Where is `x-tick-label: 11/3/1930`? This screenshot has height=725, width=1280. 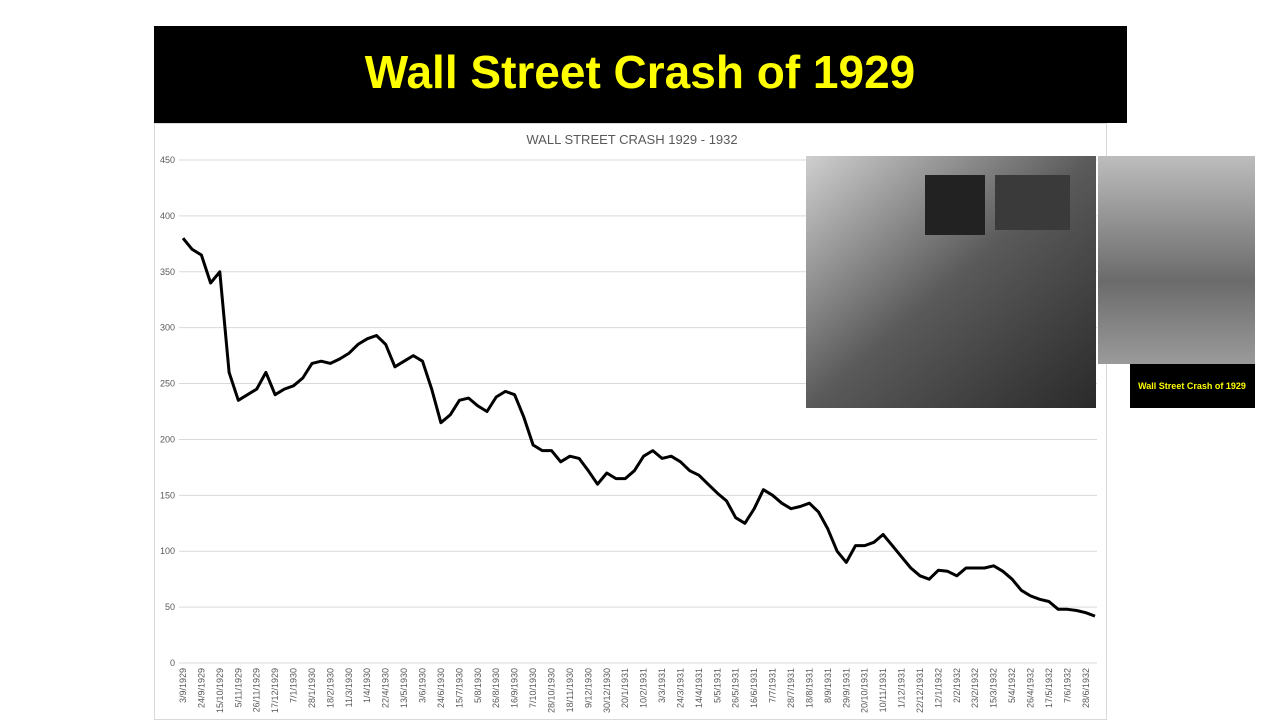
x-tick-label: 11/3/1930 is located at coordinates (349, 687).